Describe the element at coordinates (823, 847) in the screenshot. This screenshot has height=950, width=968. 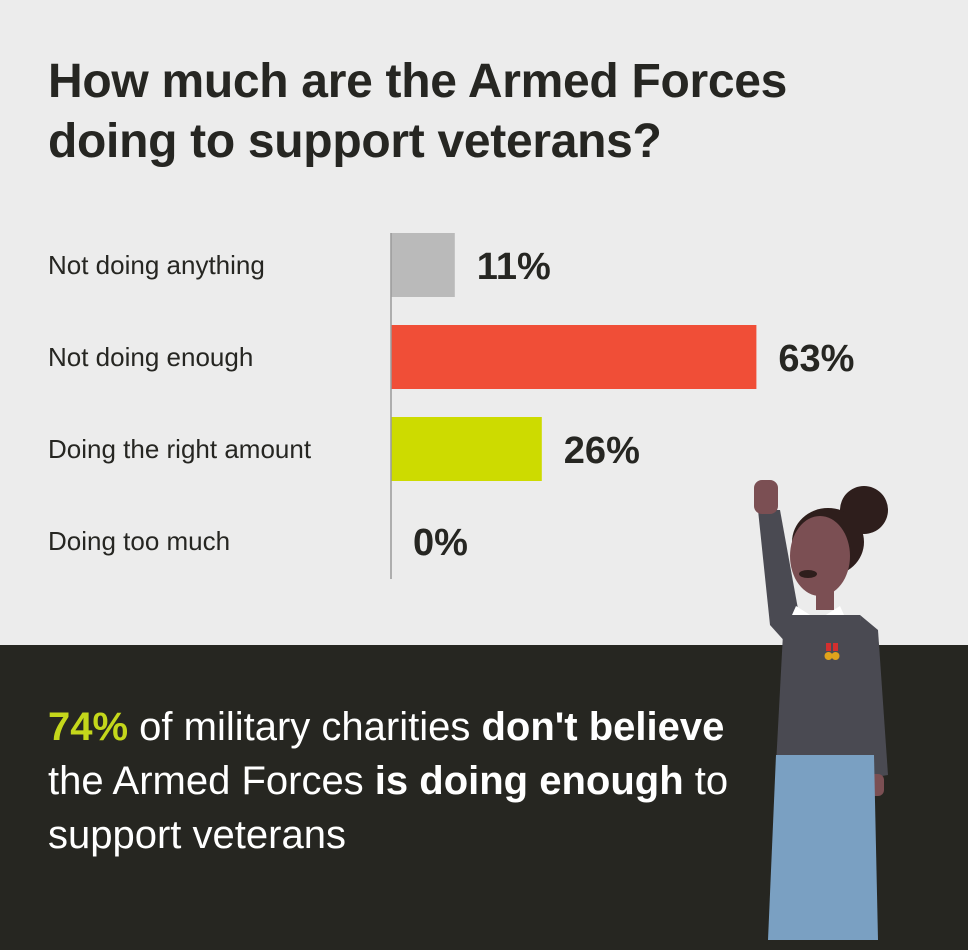
I see `skirt` at that location.